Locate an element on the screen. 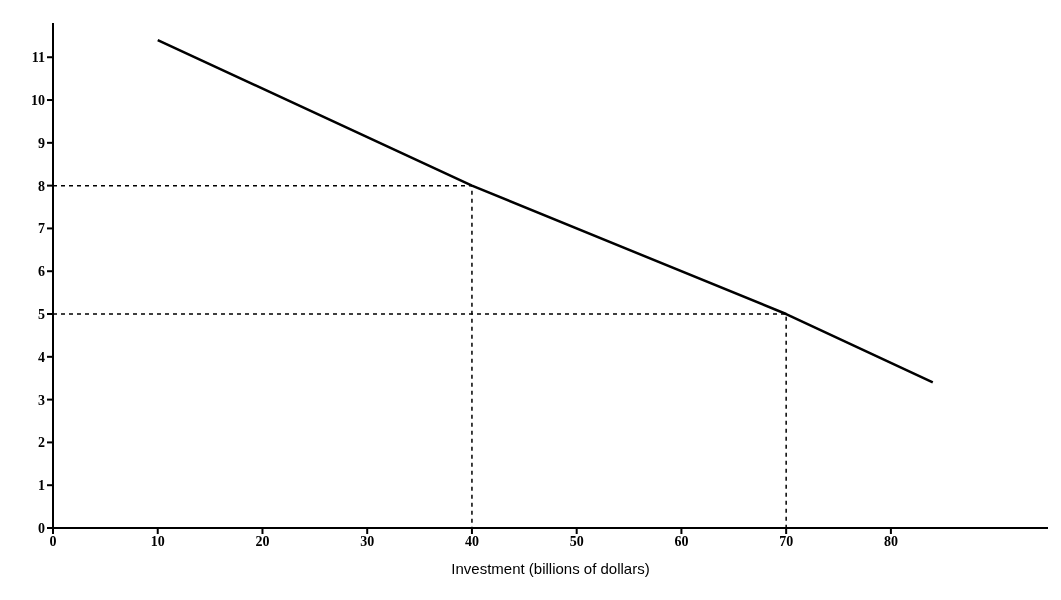 This screenshot has height=600, width=1061. x-tick-label: 20 is located at coordinates (262, 541).